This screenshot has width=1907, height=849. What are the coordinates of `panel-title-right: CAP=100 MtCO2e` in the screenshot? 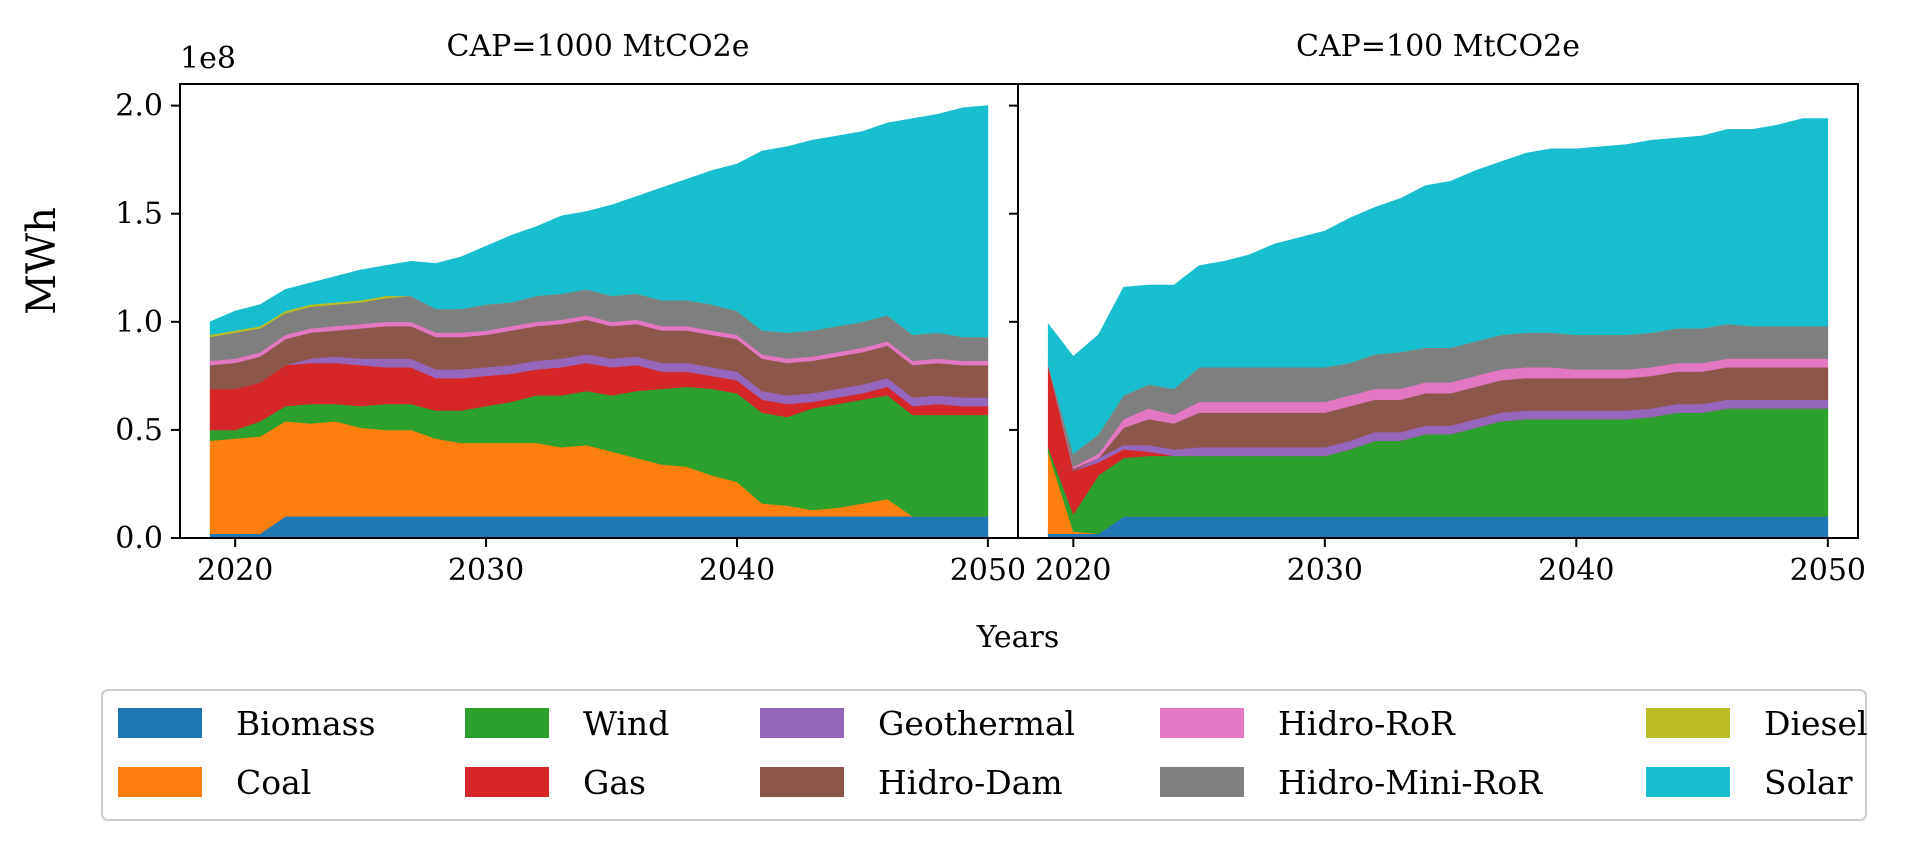 It's located at (1438, 46).